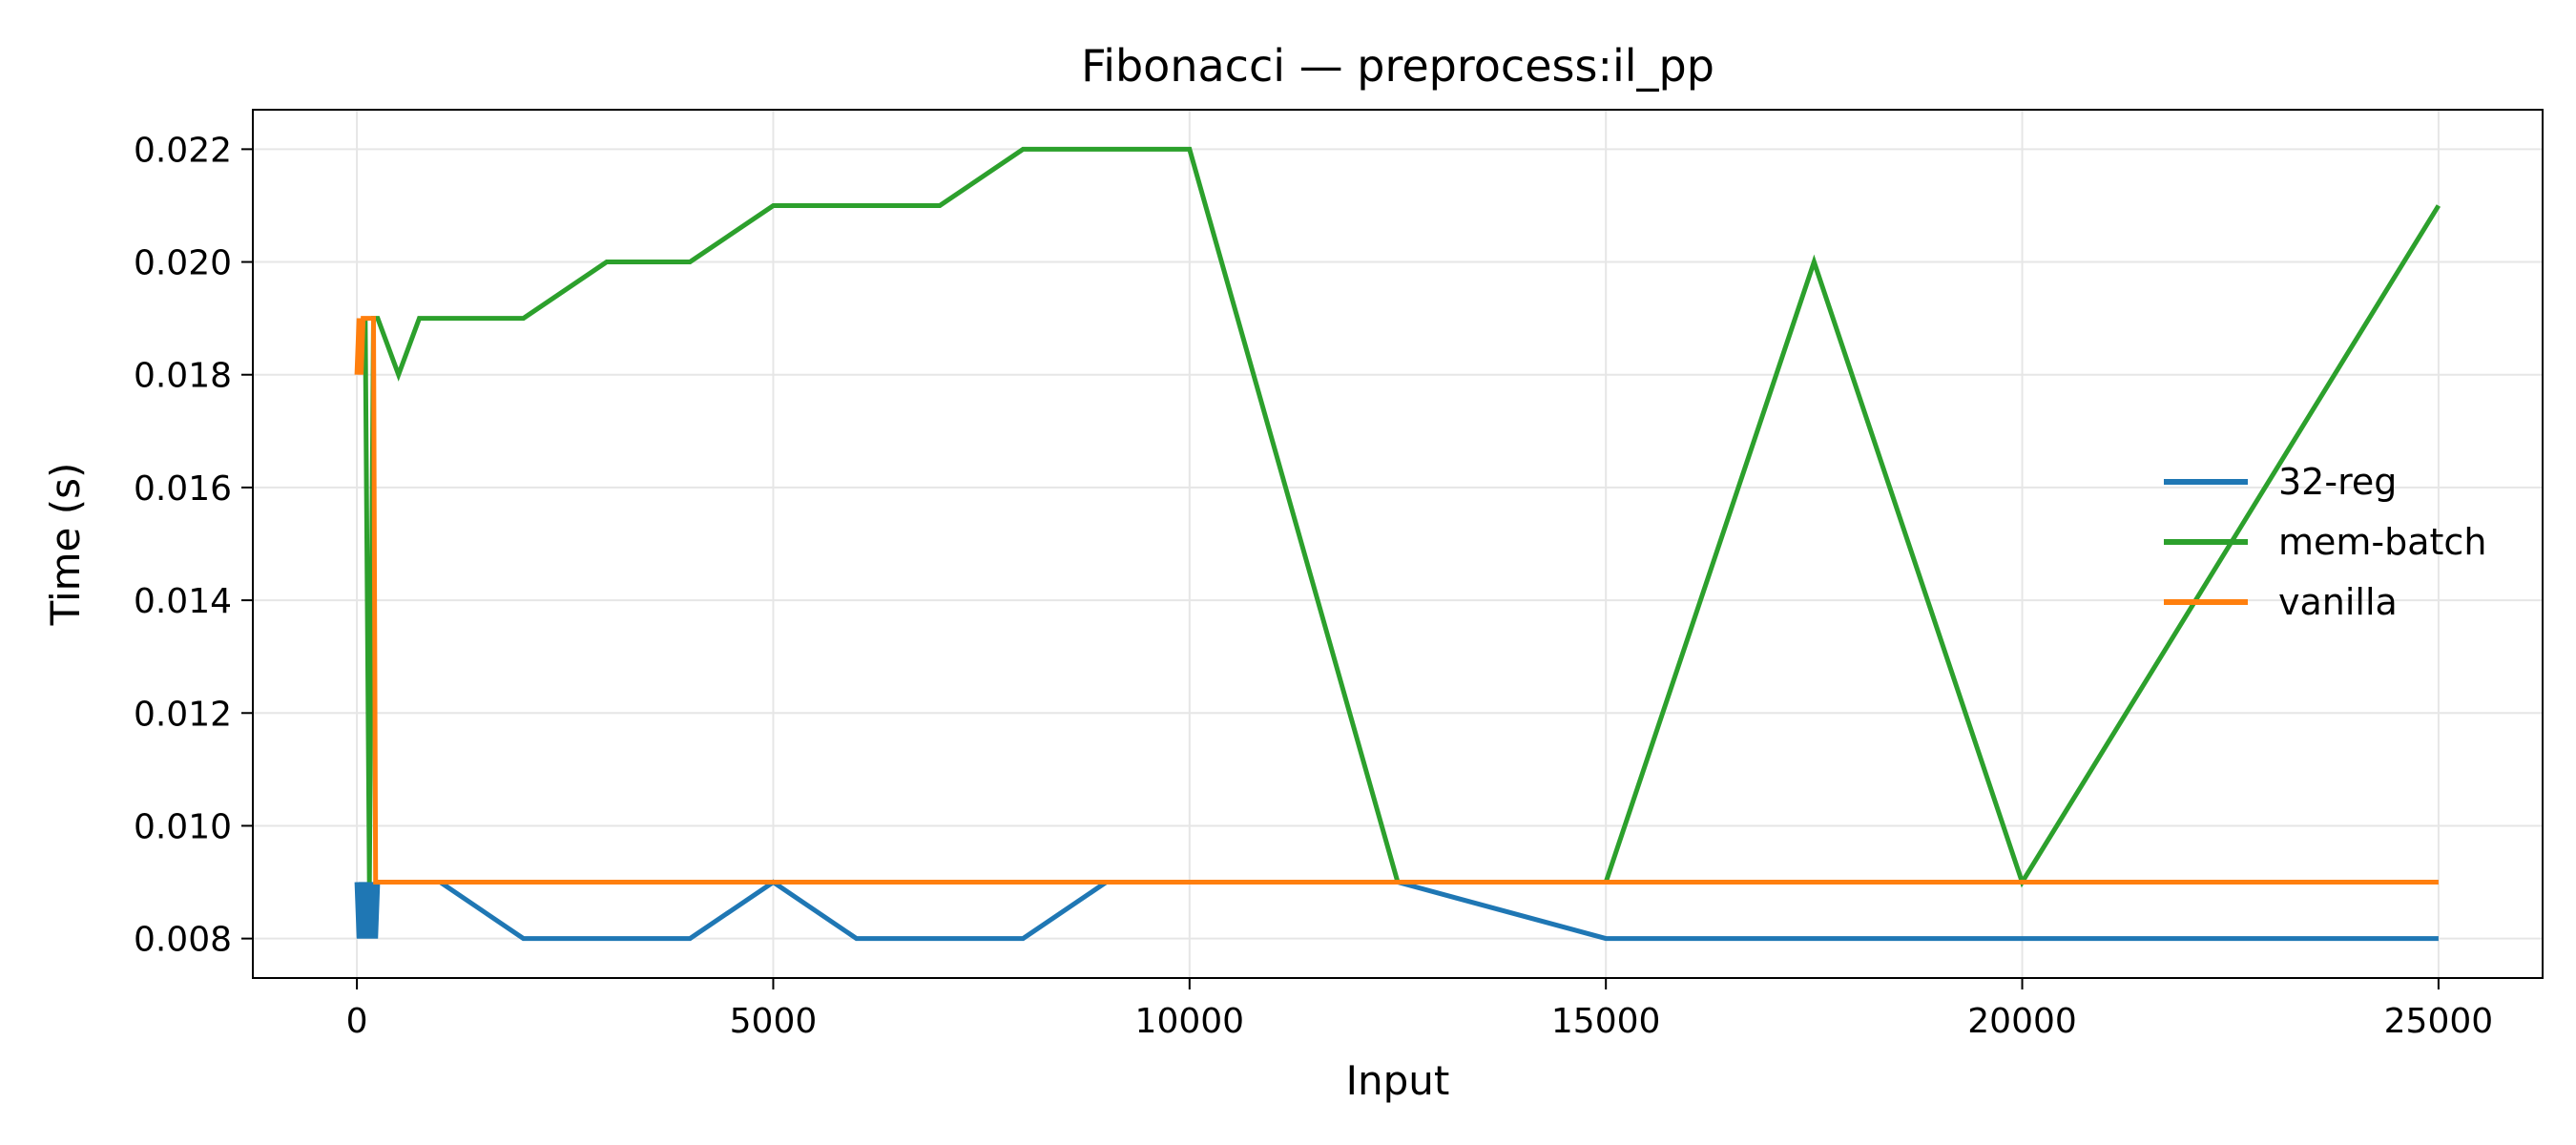  I want to click on y-tick-label: 0.012, so click(183, 715).